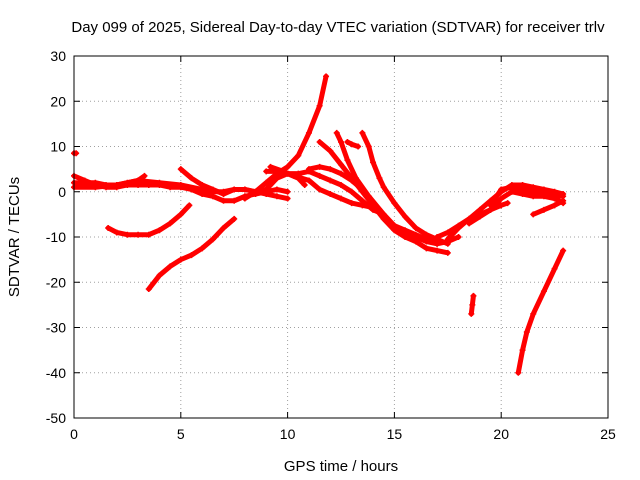  Describe the element at coordinates (14, 237) in the screenshot. I see `y-axis-label: SDTVAR / TECUs` at that location.